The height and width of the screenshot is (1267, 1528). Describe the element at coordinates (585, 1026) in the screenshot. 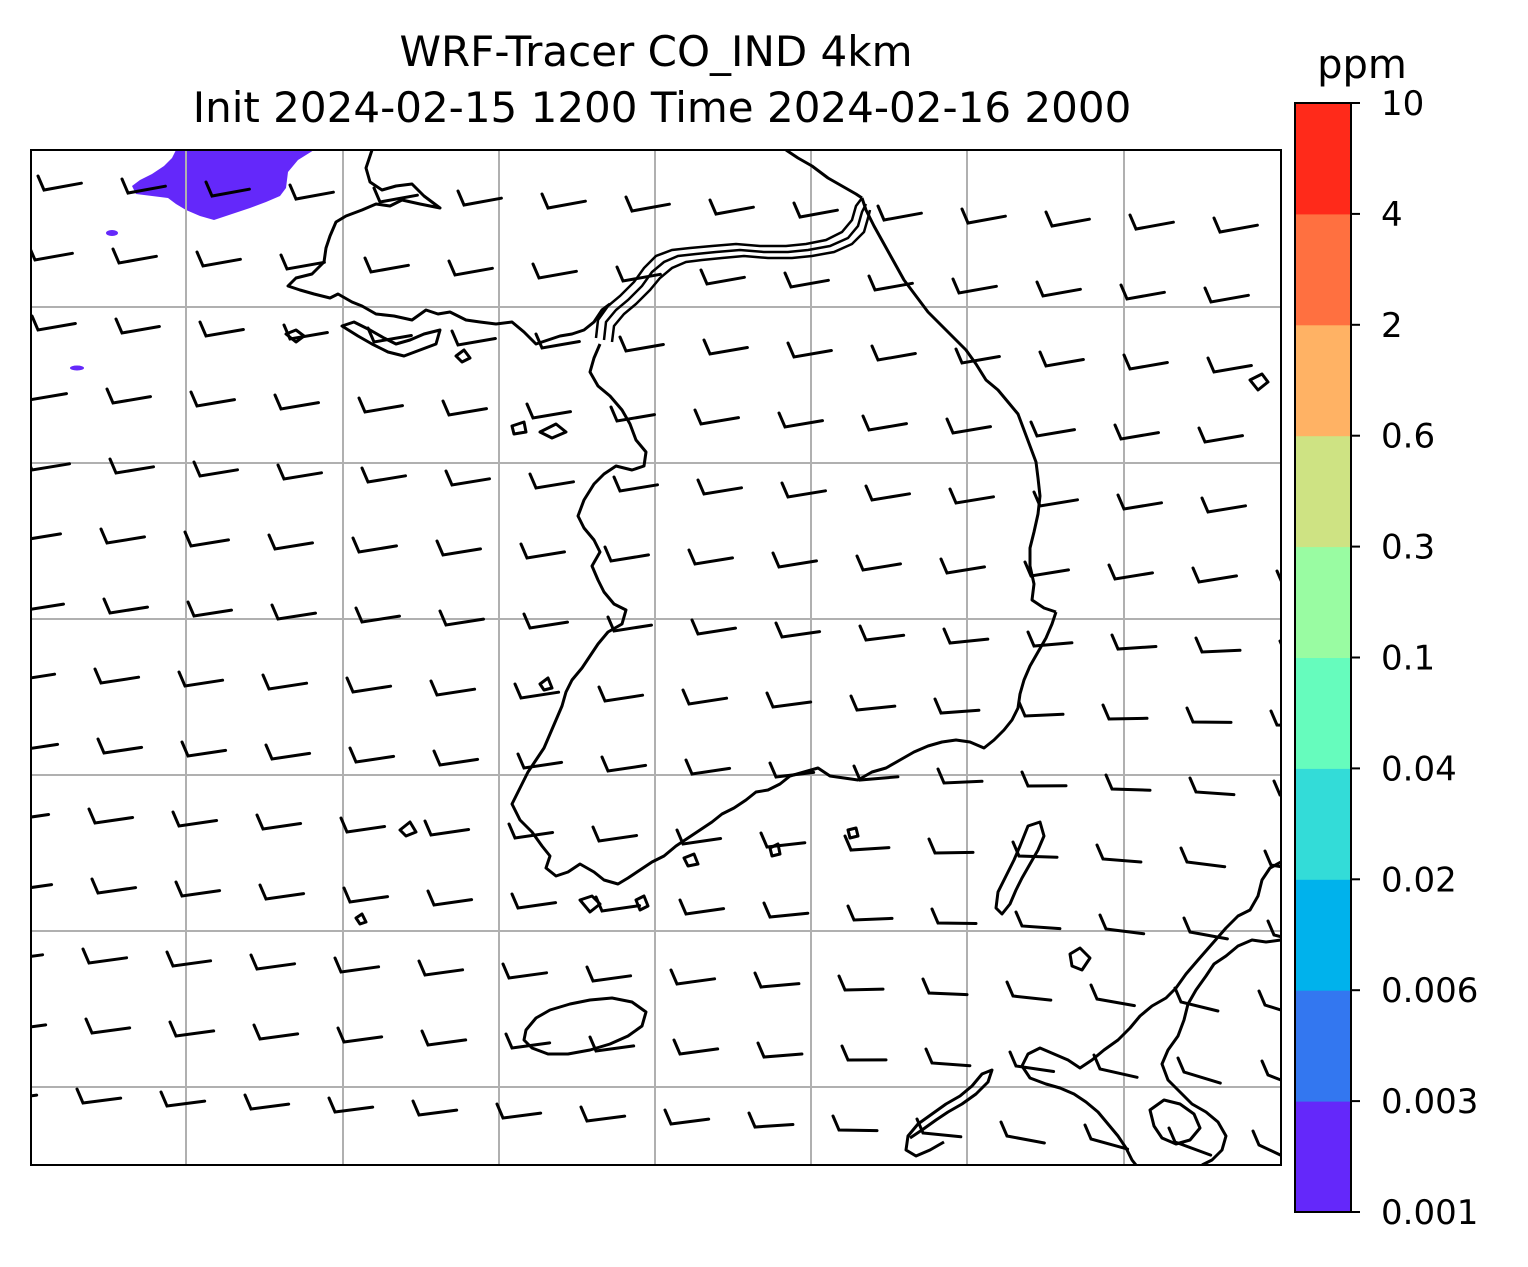

I see `coastline-jeju` at that location.